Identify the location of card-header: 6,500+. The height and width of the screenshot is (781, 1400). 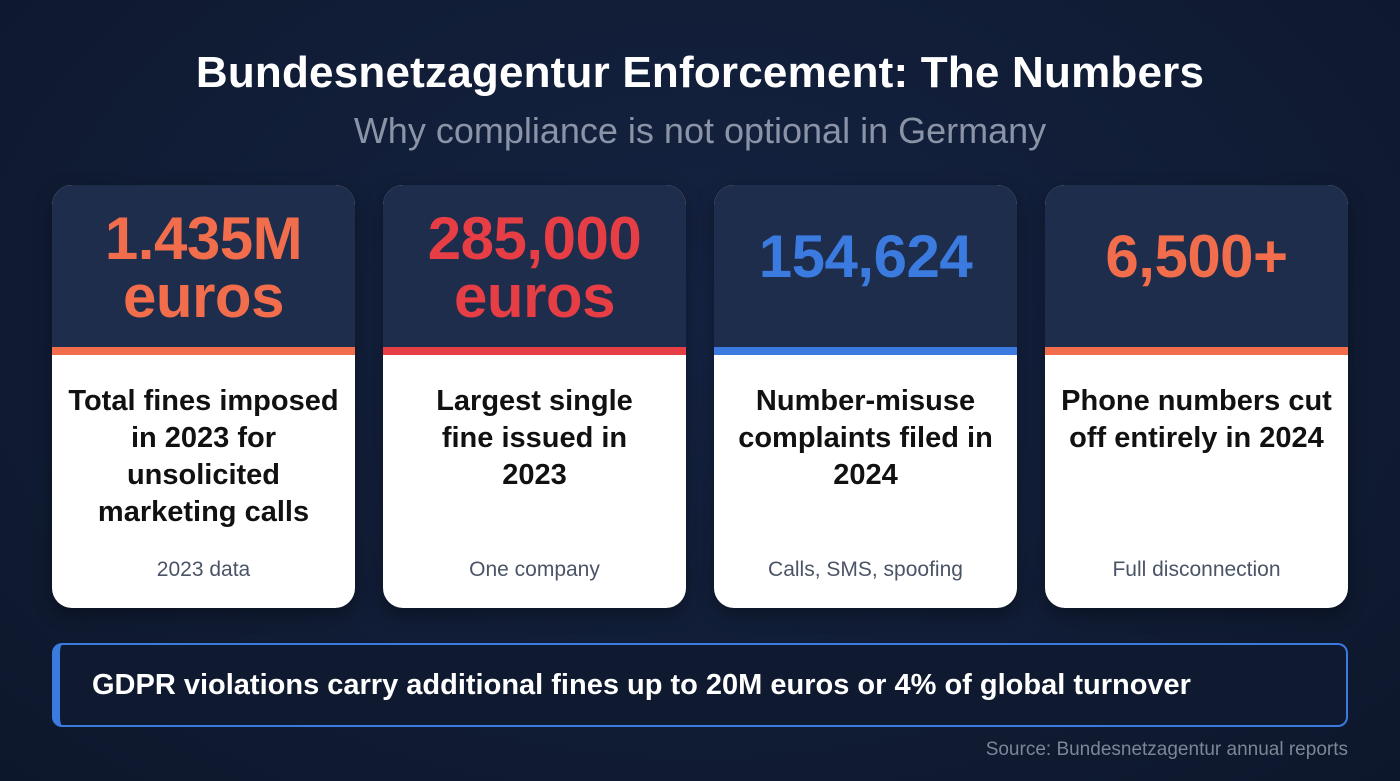
(1196, 266).